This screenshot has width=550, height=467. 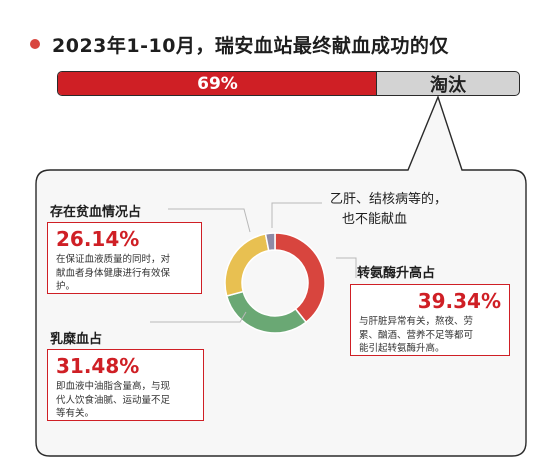 I want to click on leader-line-other, so click(x=296, y=215).